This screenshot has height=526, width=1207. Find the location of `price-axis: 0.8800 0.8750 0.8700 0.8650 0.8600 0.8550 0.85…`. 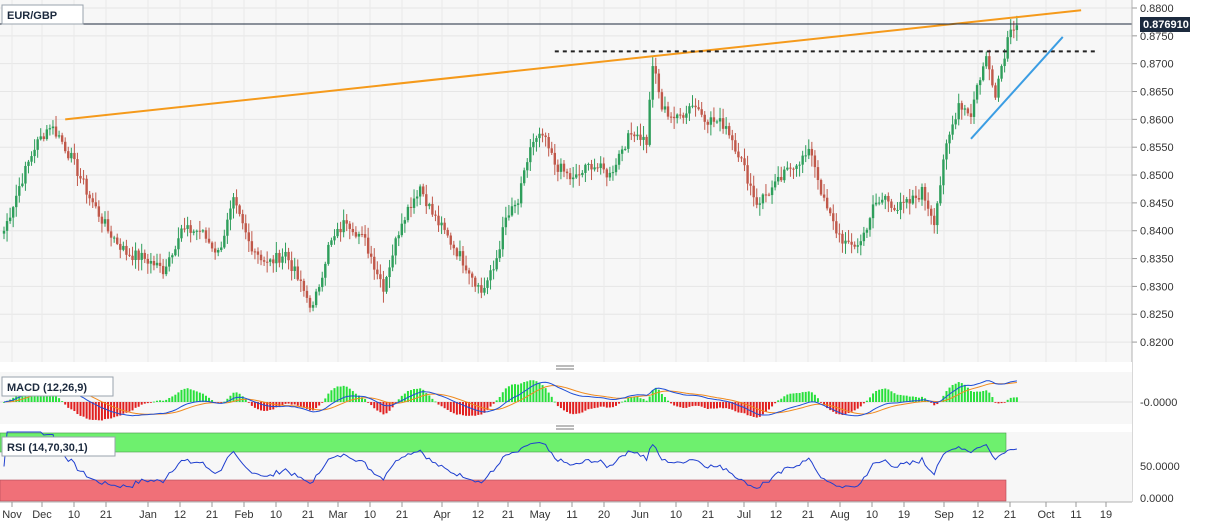

price-axis: 0.8800 0.8750 0.8700 0.8650 0.8600 0.8550 0.85… is located at coordinates (1152, 251).